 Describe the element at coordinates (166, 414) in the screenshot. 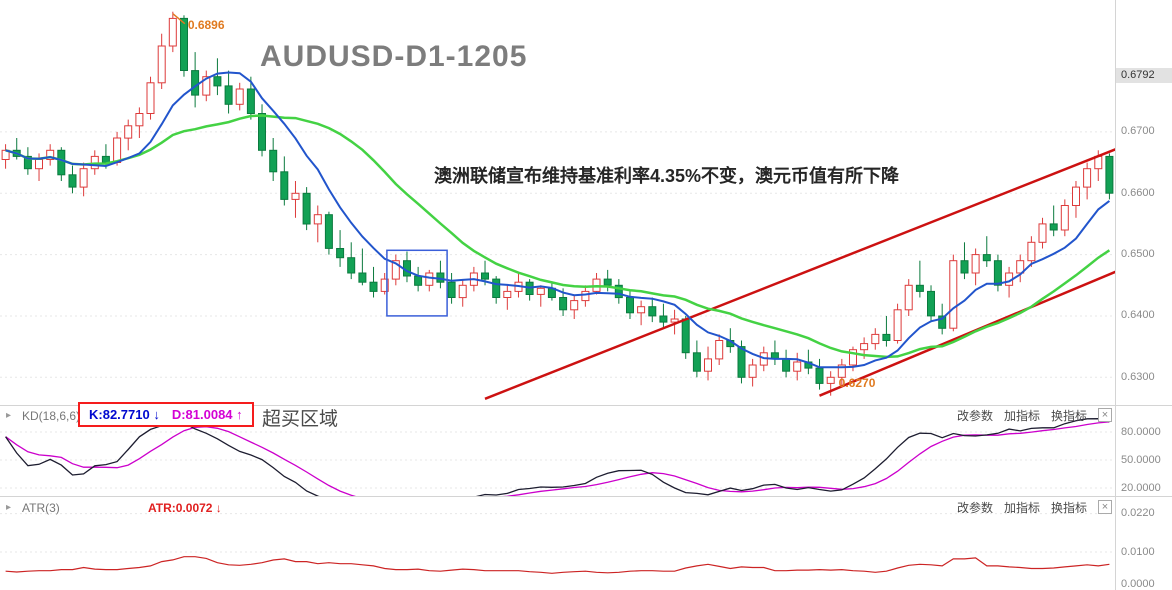

I see `kd-values-box: K:82.7710 ↓ D:81.0084 ↑` at that location.